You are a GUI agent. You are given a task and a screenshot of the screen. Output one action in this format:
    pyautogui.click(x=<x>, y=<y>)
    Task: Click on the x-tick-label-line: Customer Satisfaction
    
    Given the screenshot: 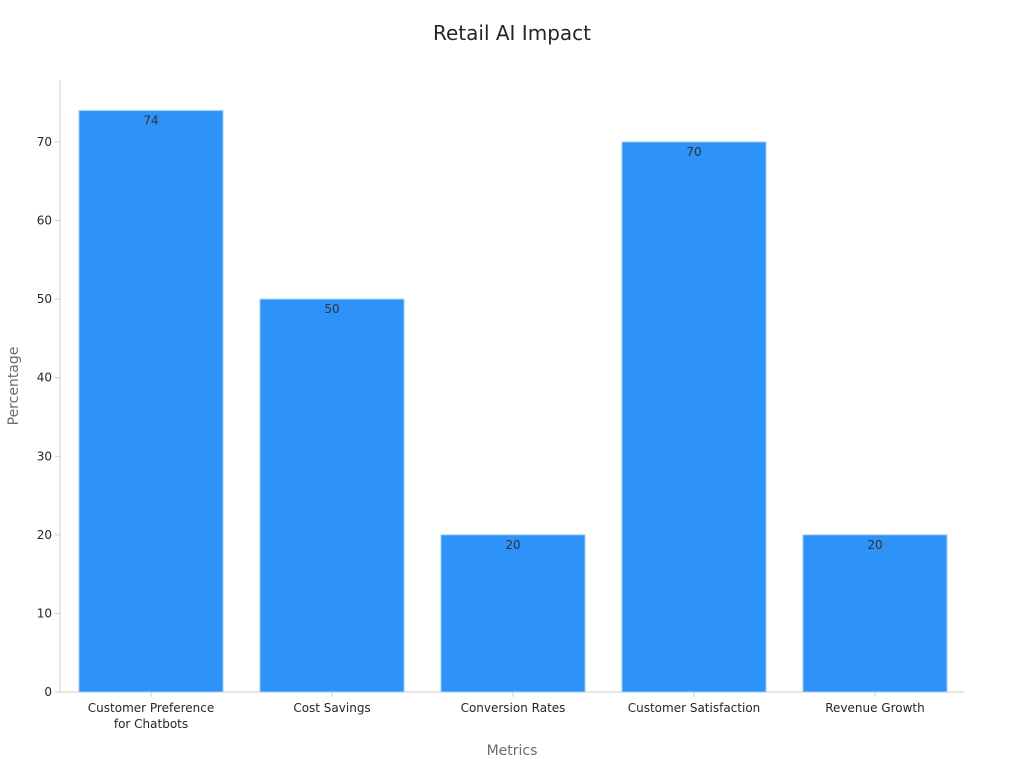 What is the action you would take?
    pyautogui.click(x=694, y=708)
    